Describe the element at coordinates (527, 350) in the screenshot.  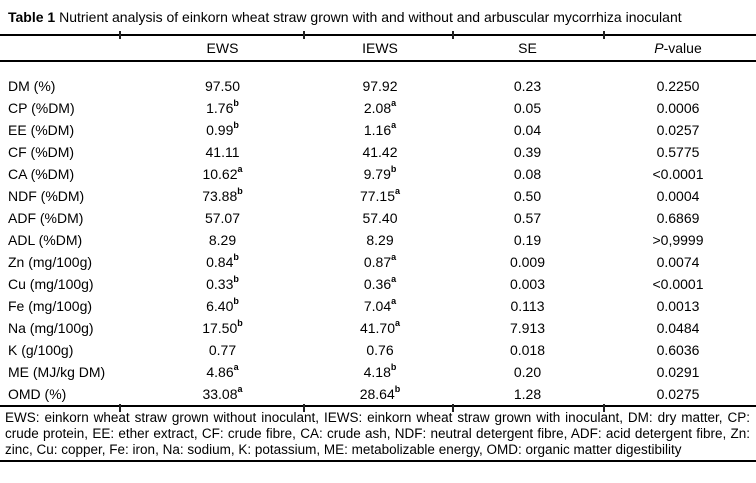
I see `se-value: 0.018` at that location.